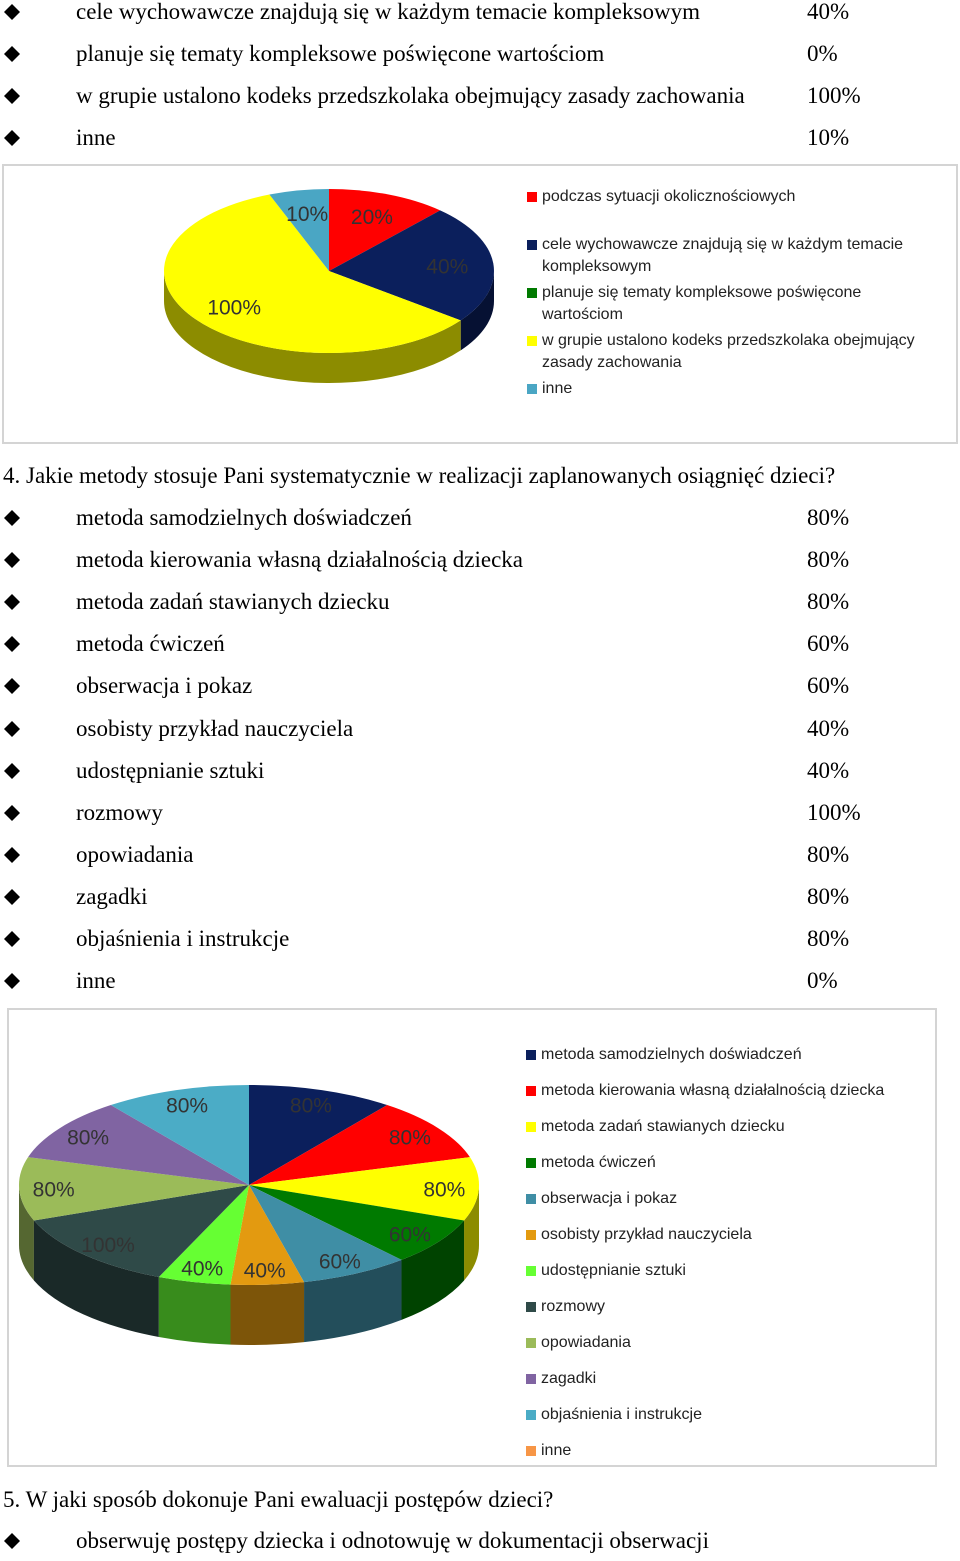 The height and width of the screenshot is (1561, 960). I want to click on legend-label: udostępnianie sztuki, so click(613, 1270).